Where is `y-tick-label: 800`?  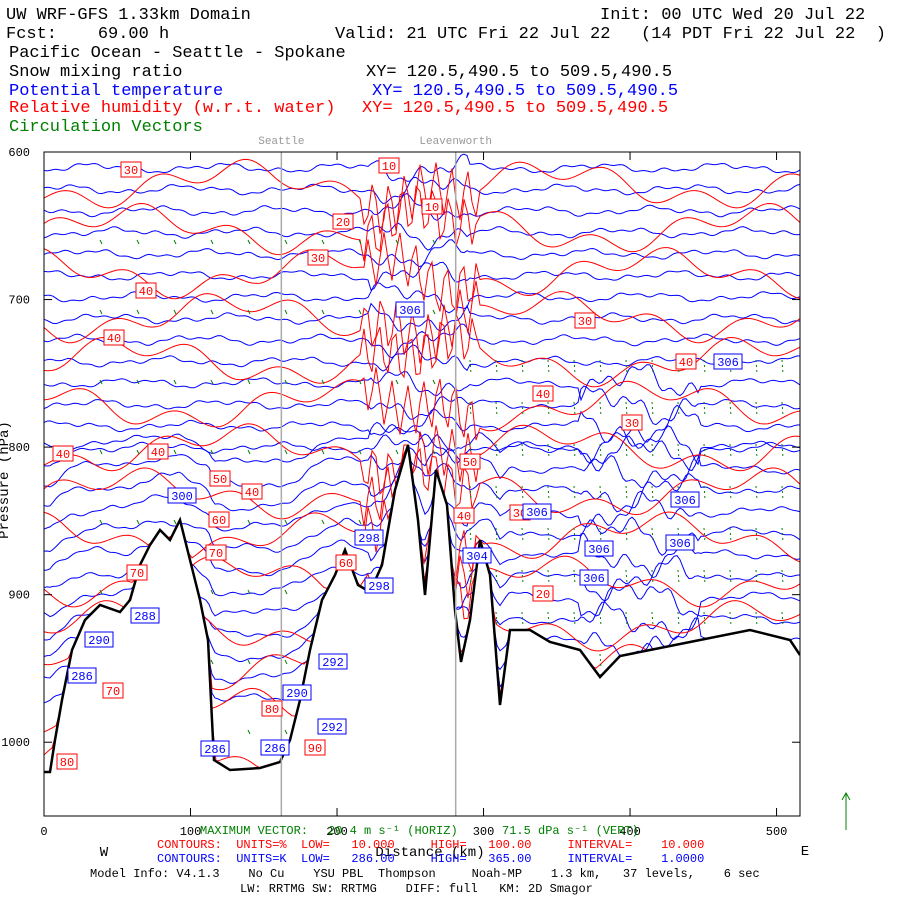
y-tick-label: 800 is located at coordinates (19, 448).